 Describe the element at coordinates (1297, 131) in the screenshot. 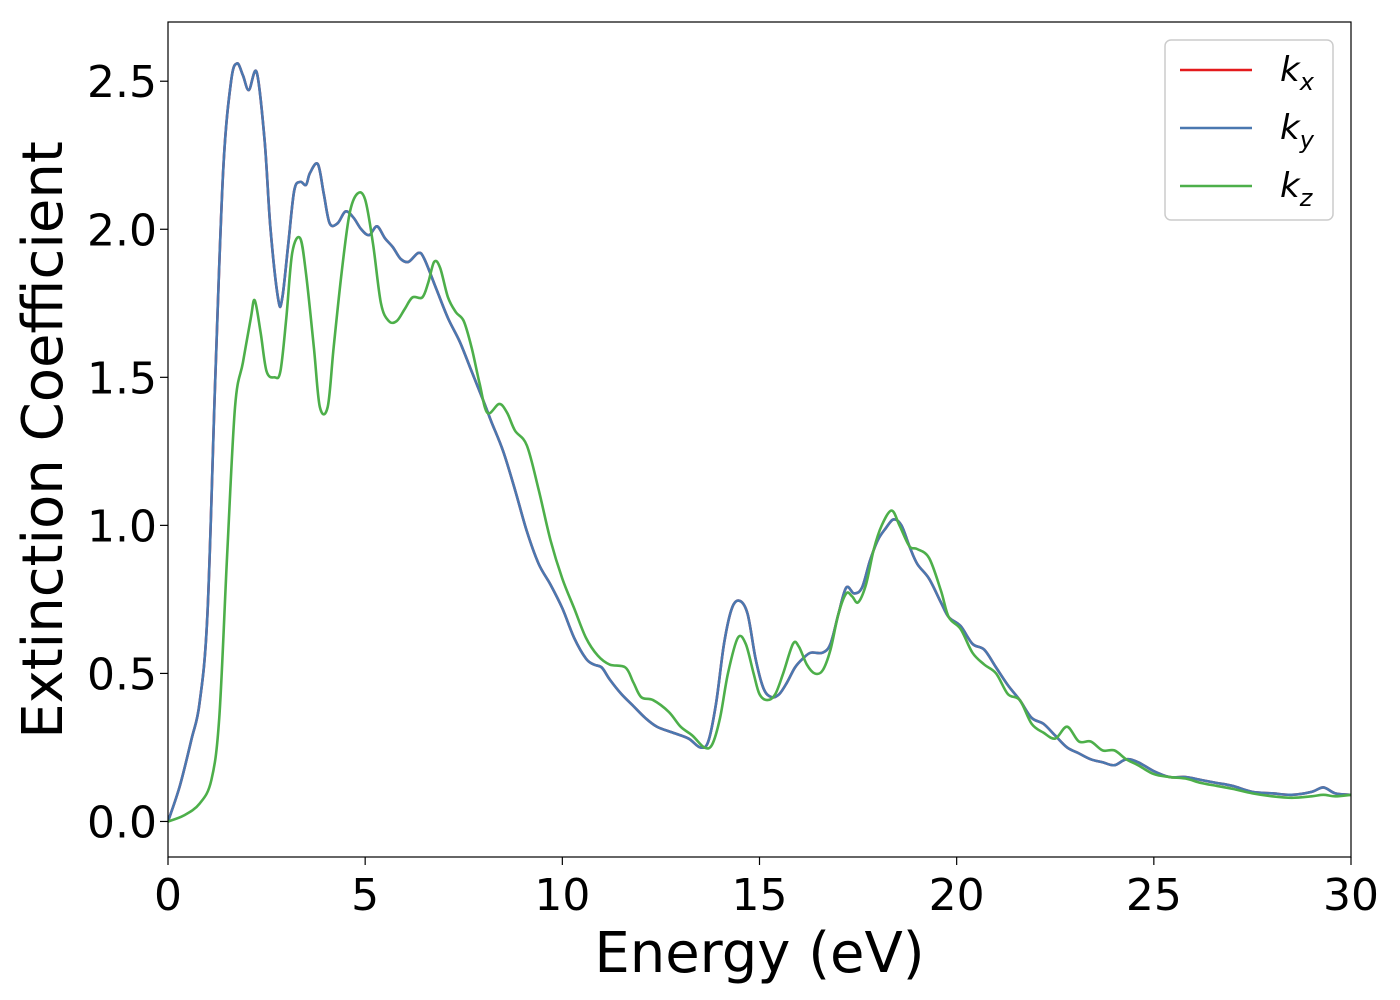

I see `legend-label-y: ky` at that location.